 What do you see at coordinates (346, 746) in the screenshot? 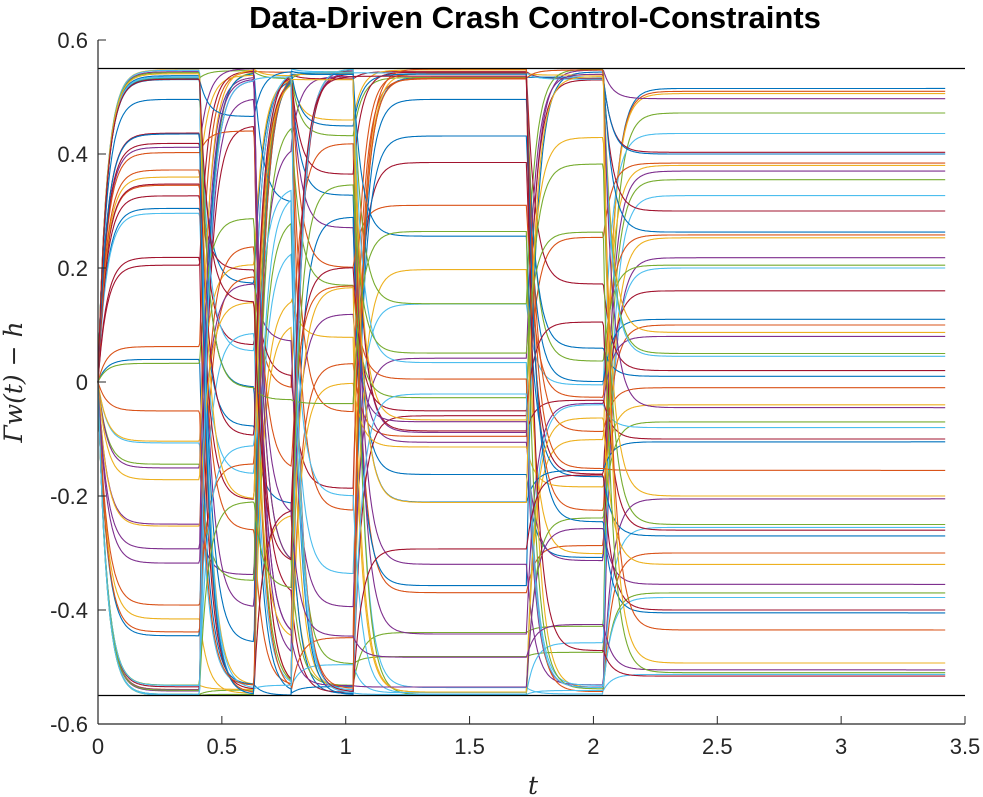
I see `x-tick-label: 1` at bounding box center [346, 746].